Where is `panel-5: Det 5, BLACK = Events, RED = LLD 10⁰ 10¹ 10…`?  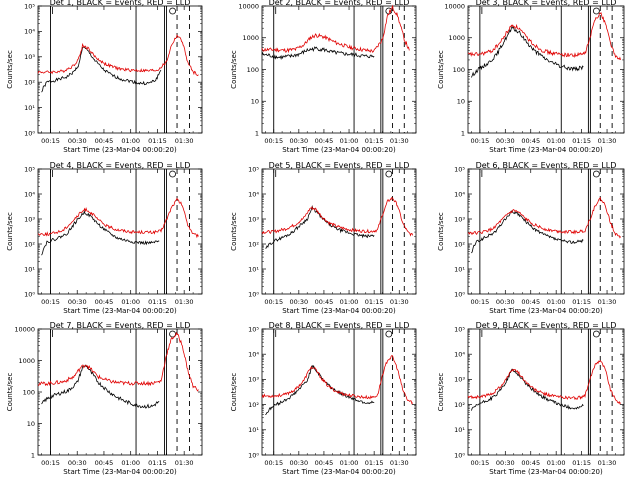 panel-5: Det 5, BLACK = Events, RED = LLD 10⁰ 10¹ 10… is located at coordinates (323, 238).